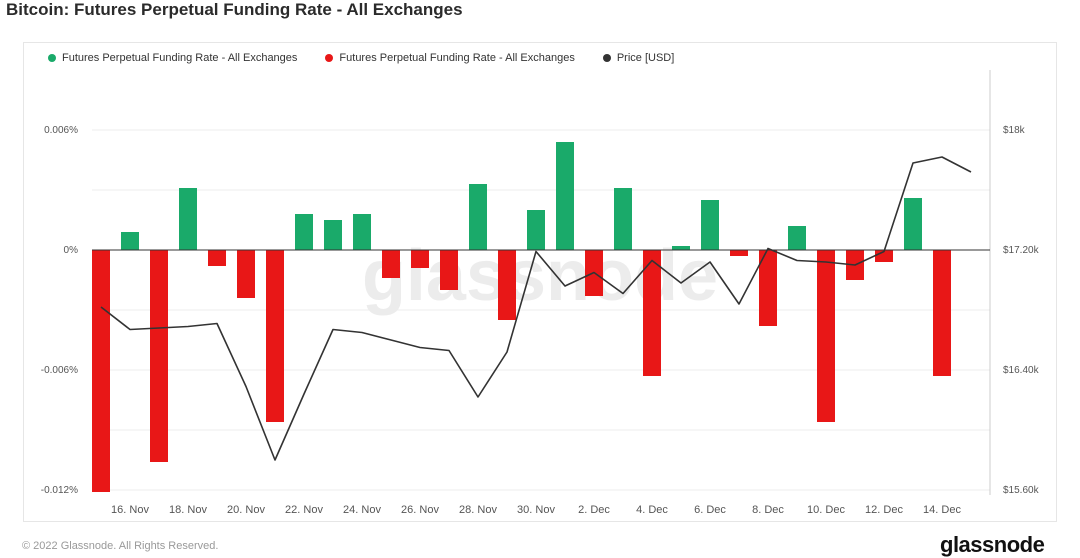 The width and height of the screenshot is (1080, 558). What do you see at coordinates (884, 510) in the screenshot?
I see `x-tick-label: 12. Dec` at bounding box center [884, 510].